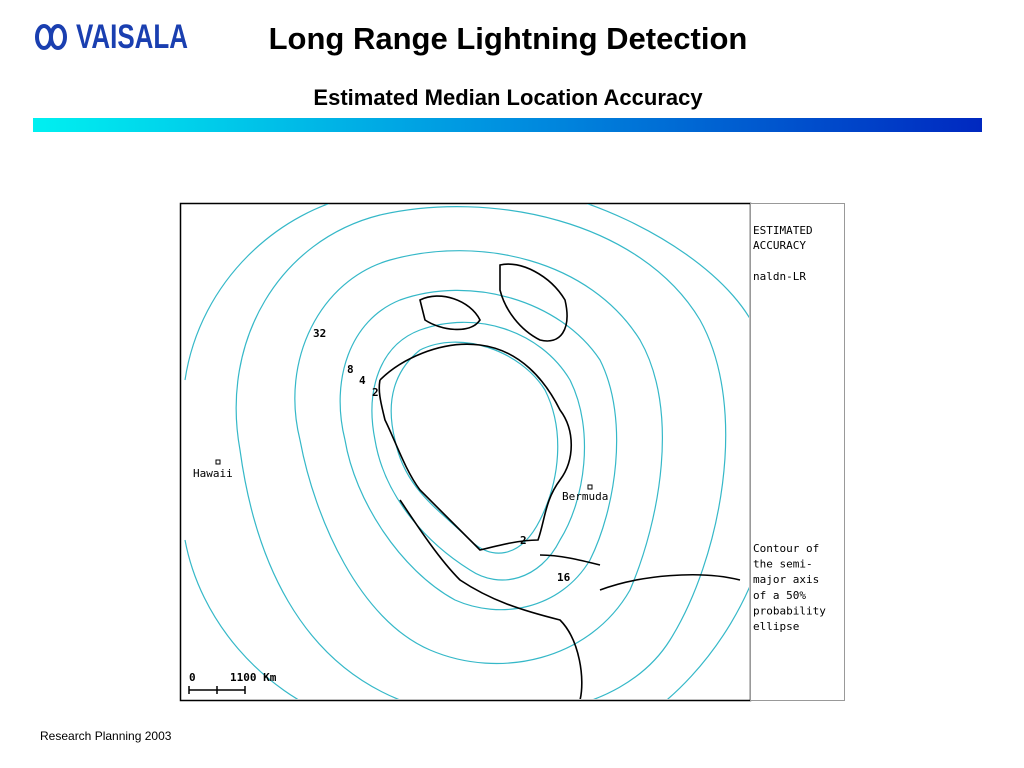 The image size is (1024, 768). I want to click on contour-label: 4, so click(362, 380).